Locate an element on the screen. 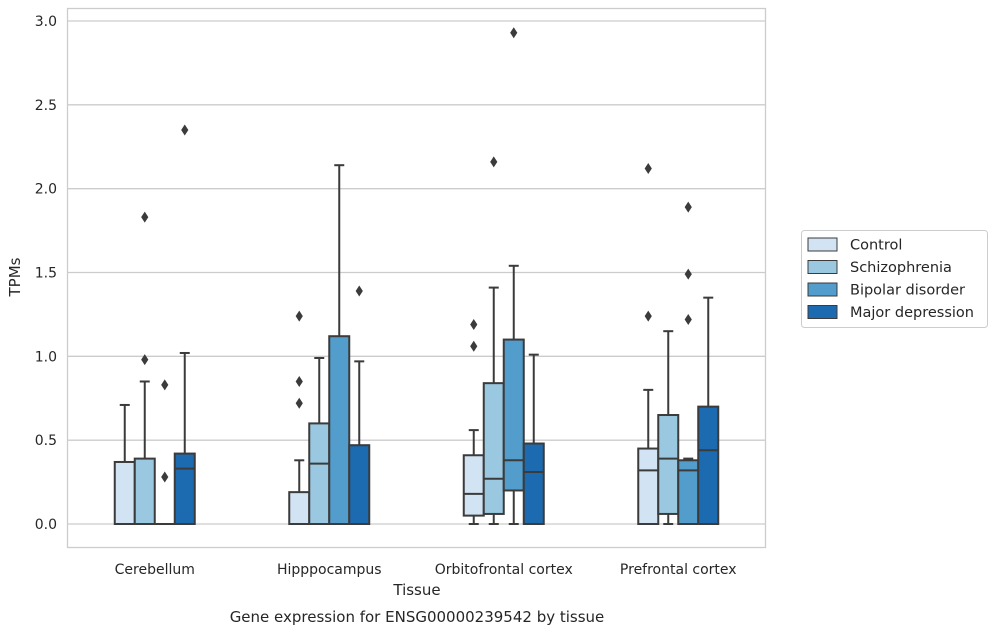  legend-frame is located at coordinates (894, 279).